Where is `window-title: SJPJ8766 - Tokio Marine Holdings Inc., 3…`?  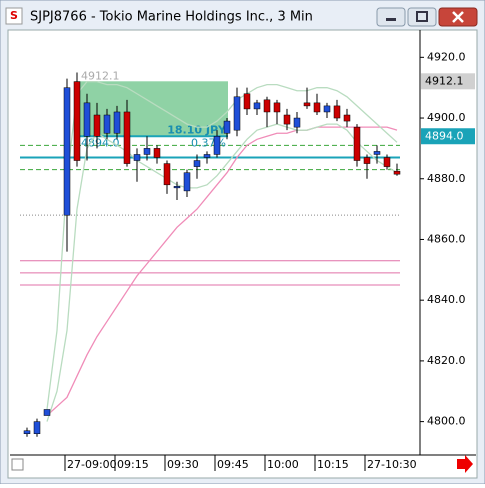
window-title: SJPJ8766 - Tokio Marine Holdings Inc., 3… is located at coordinates (171, 17).